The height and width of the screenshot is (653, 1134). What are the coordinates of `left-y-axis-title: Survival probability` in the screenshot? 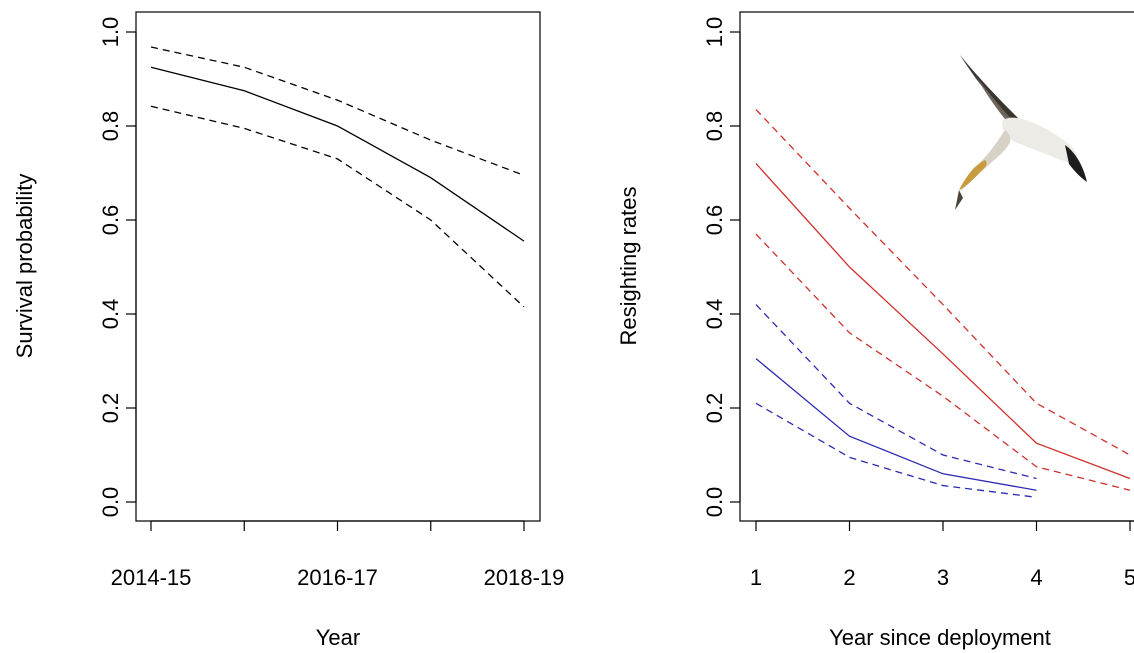 It's located at (24, 266).